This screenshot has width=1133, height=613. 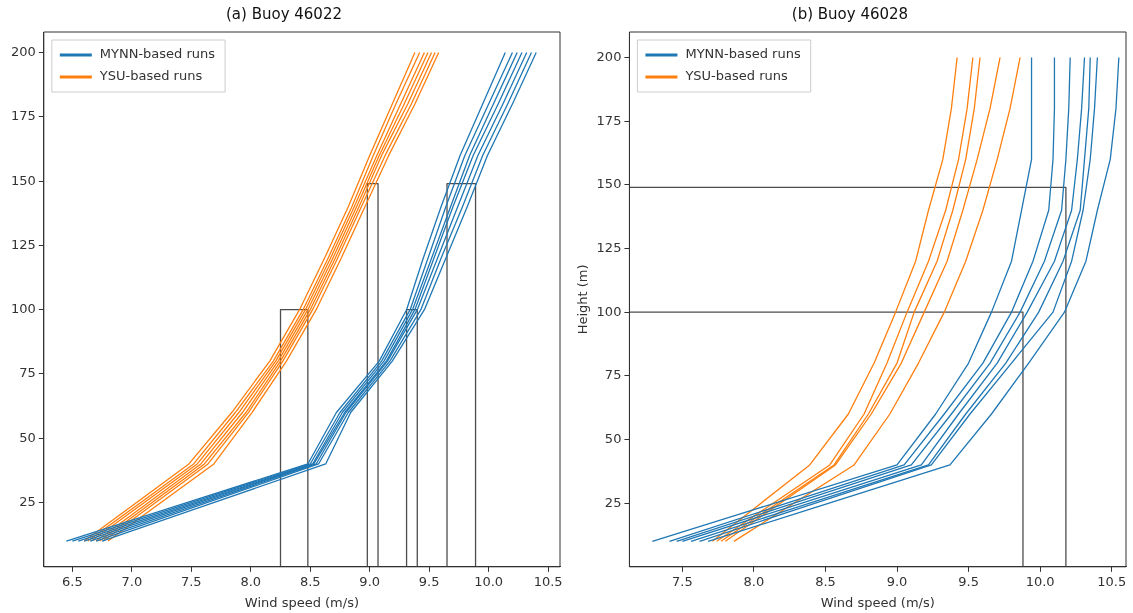 I want to click on y-axis-title: Height (m), so click(x=583, y=299).